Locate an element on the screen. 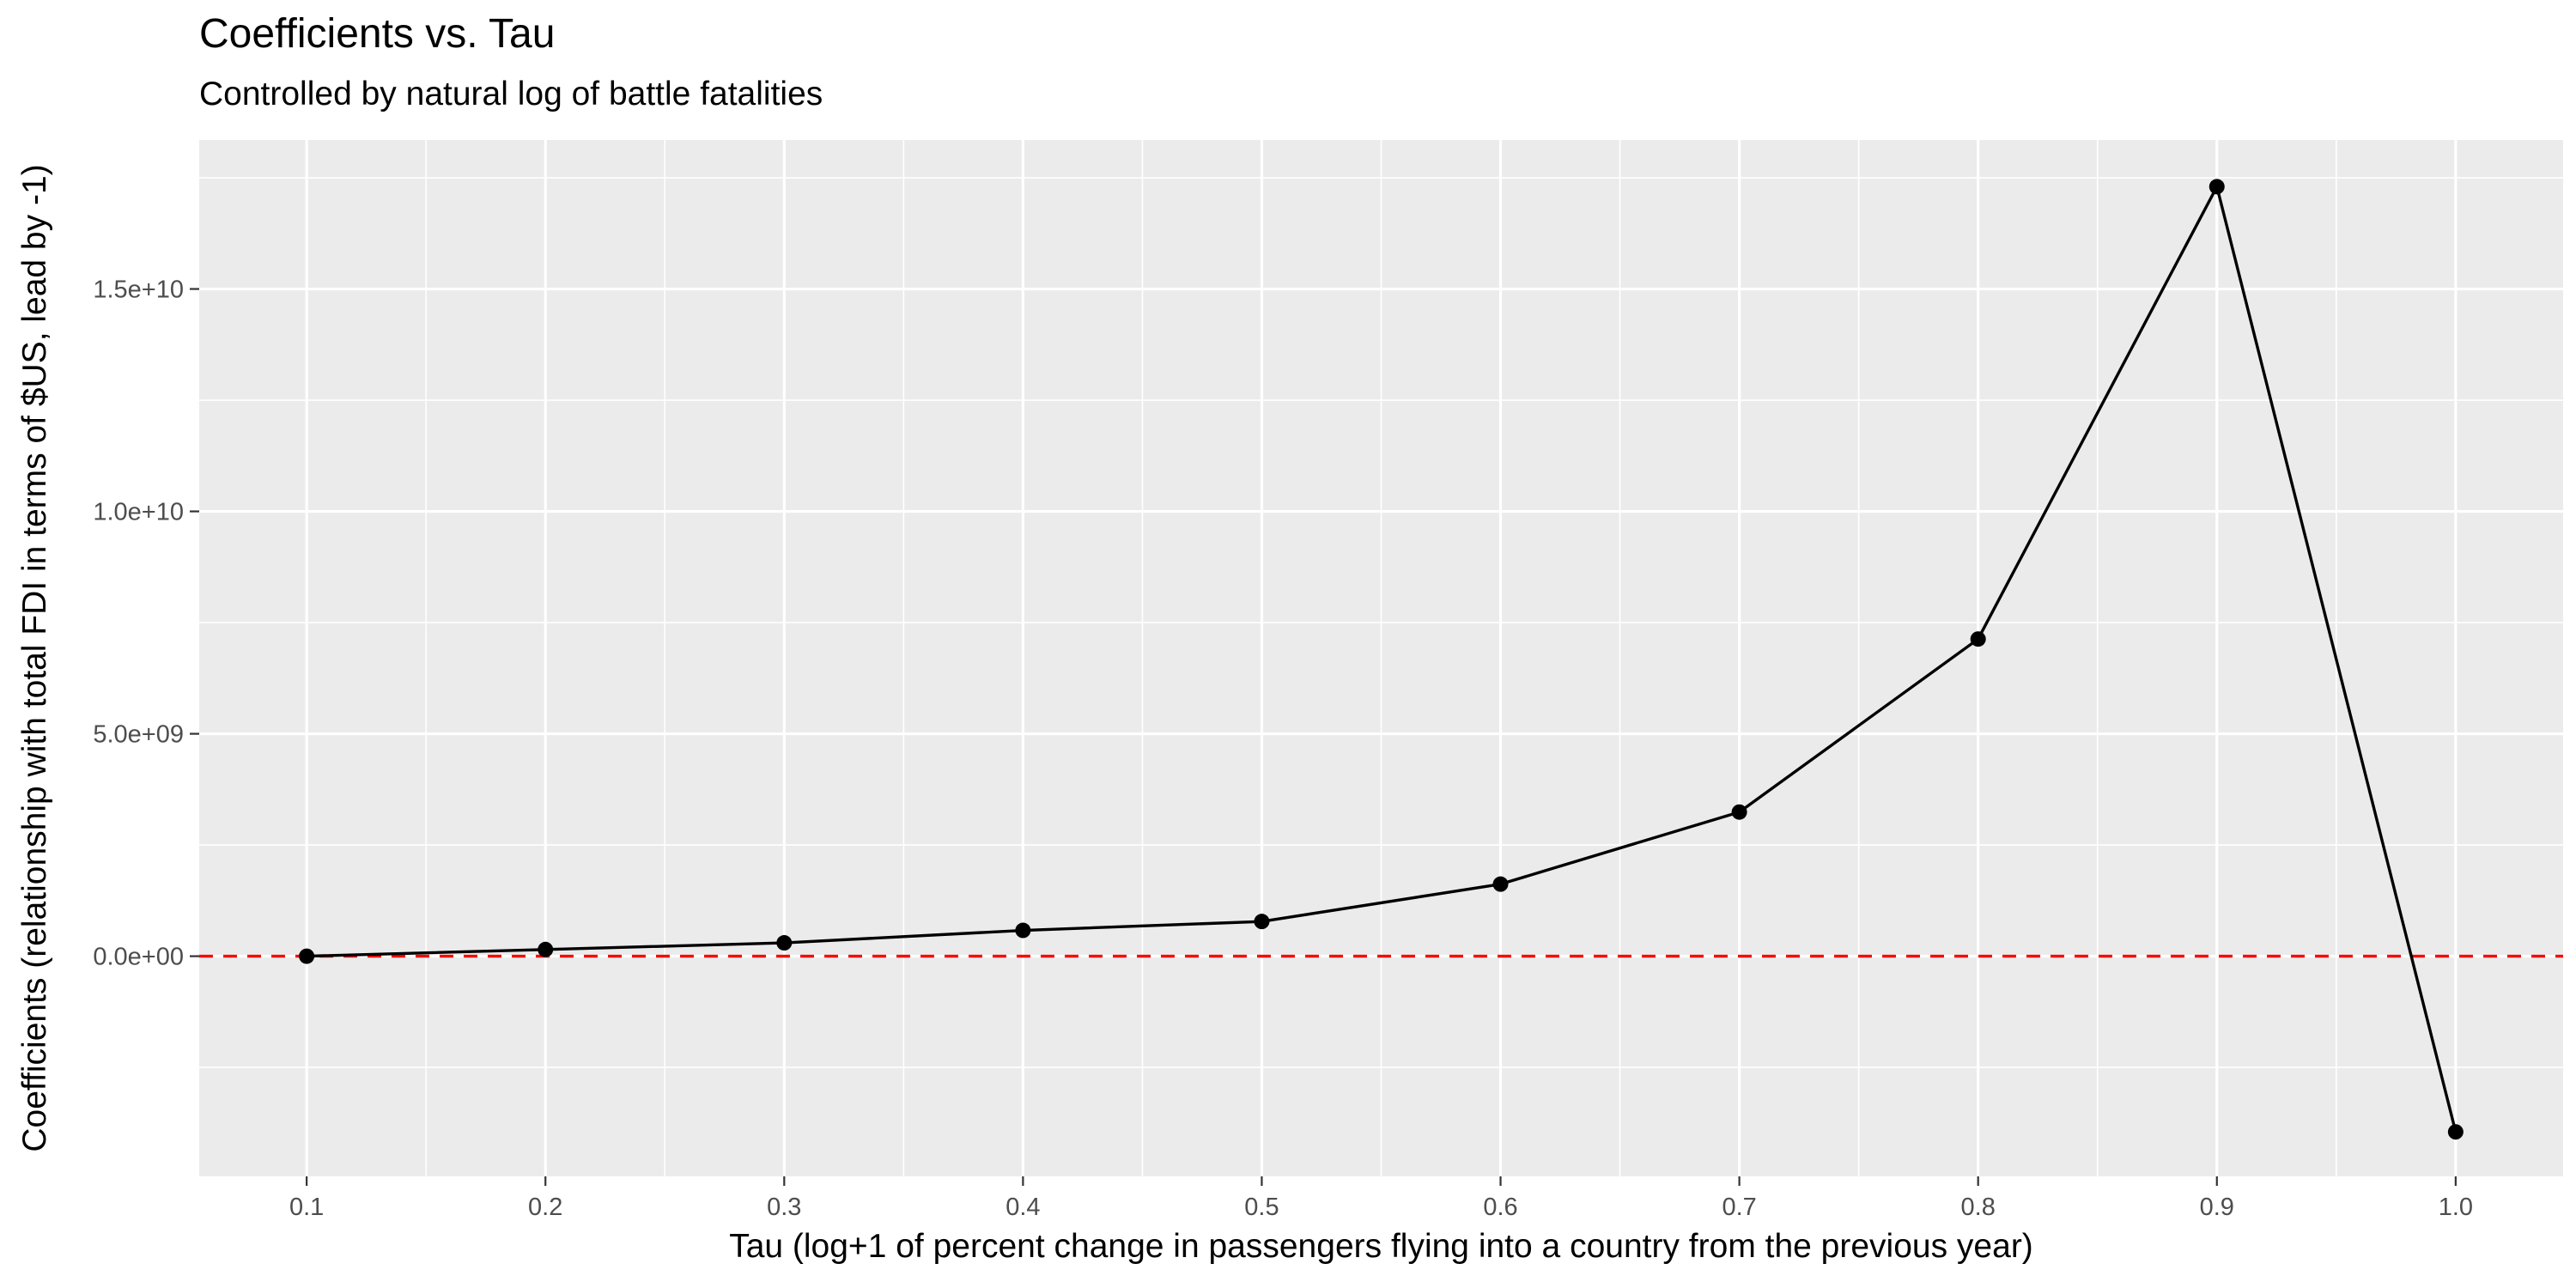  chart-title: Coefficients vs. Tau is located at coordinates (377, 34).